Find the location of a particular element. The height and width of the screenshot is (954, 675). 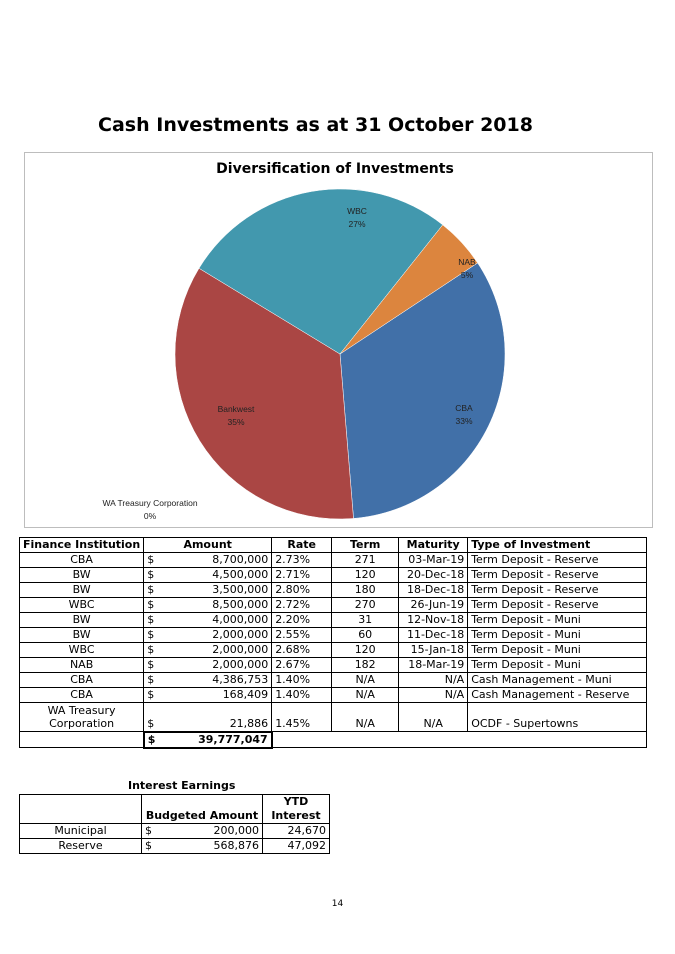

header-ytd-line2: Interest is located at coordinates (296, 815).